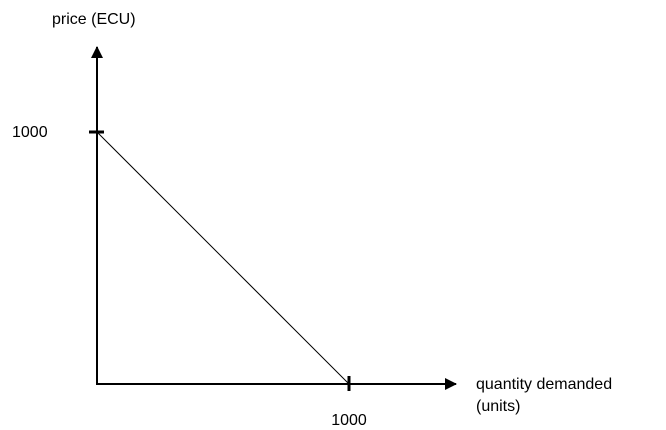  What do you see at coordinates (349, 420) in the screenshot?
I see `x-tick-label: 1000` at bounding box center [349, 420].